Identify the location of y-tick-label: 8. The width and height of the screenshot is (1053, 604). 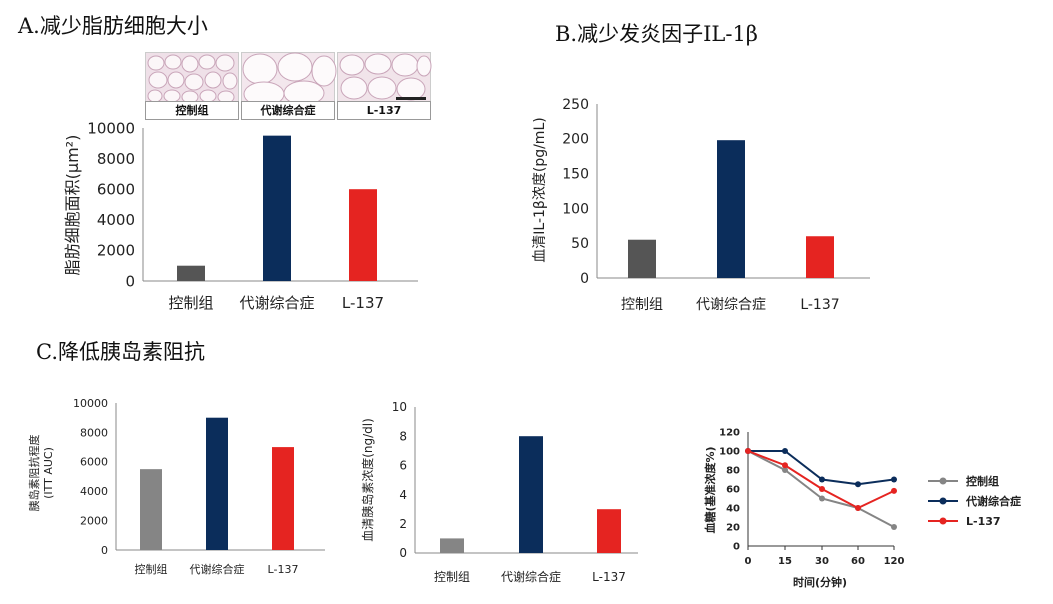
(403, 436).